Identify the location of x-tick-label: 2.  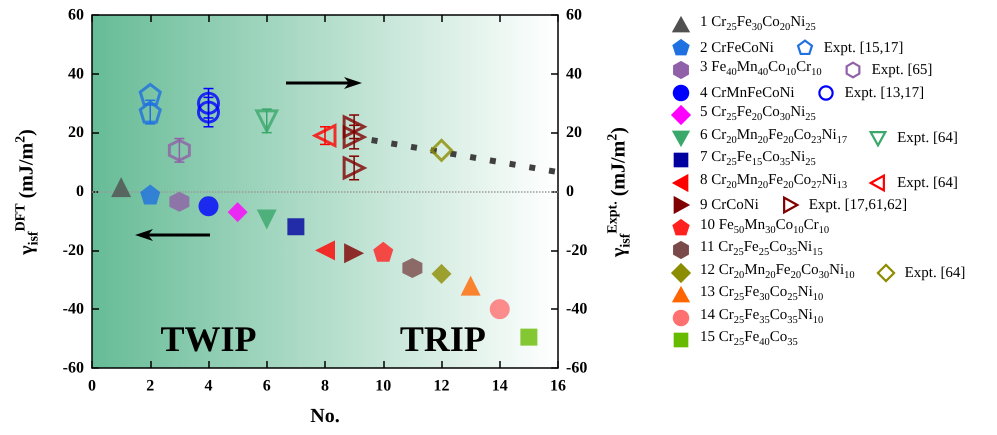
(150, 386).